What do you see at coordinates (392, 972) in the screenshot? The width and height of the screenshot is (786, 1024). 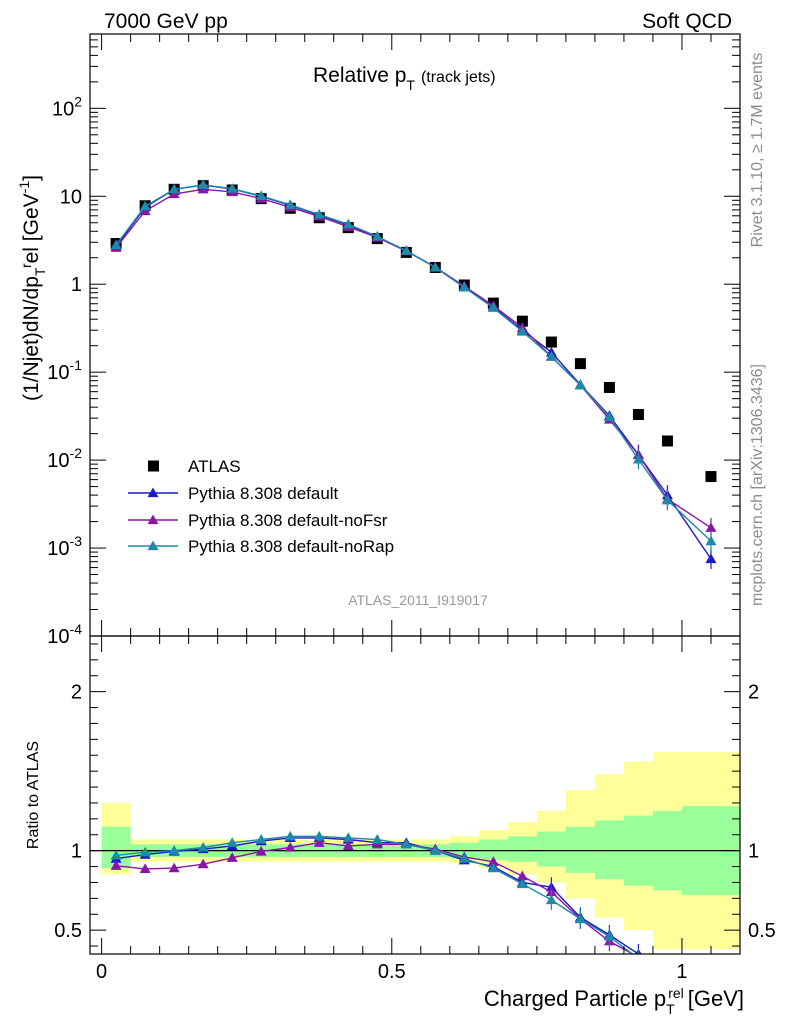 I see `x-tick-label: 0.5` at bounding box center [392, 972].